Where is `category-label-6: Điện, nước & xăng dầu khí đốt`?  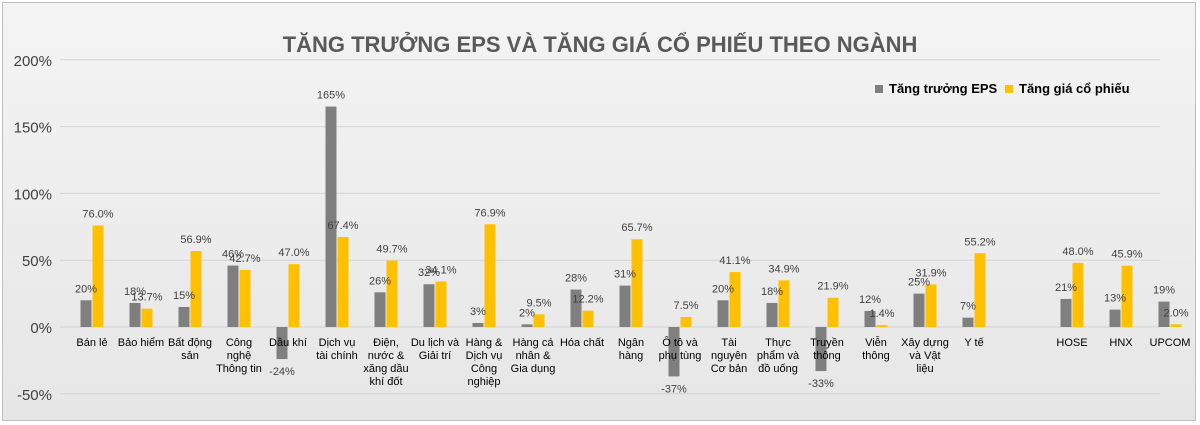
category-label-6: Điện, nước & xăng dầu khí đốt is located at coordinates (385, 362).